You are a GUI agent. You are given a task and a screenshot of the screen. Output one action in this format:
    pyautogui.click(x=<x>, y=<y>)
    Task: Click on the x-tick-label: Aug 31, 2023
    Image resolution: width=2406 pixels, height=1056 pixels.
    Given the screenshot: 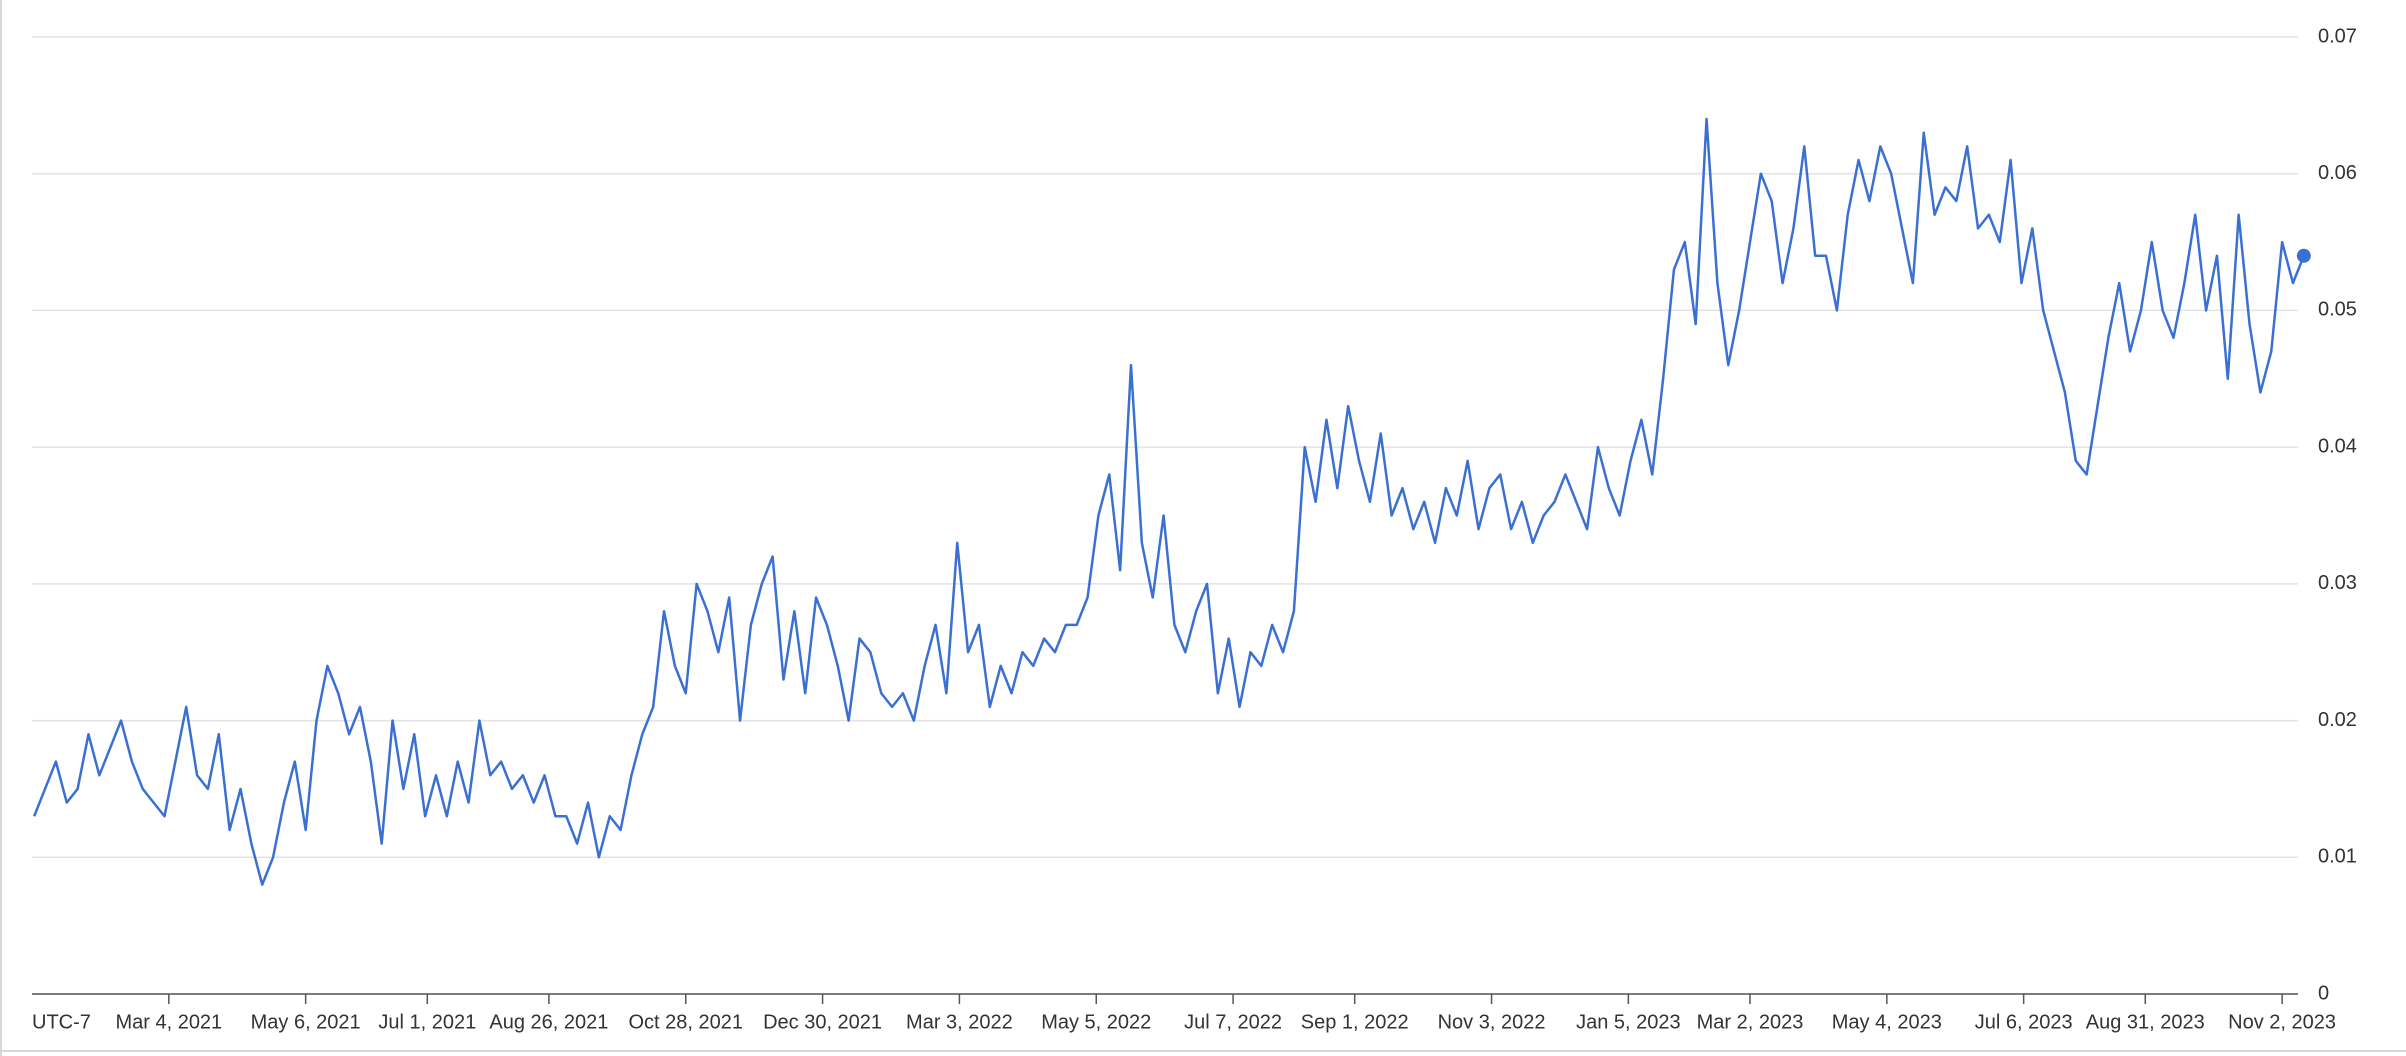 What is the action you would take?
    pyautogui.click(x=2145, y=1022)
    